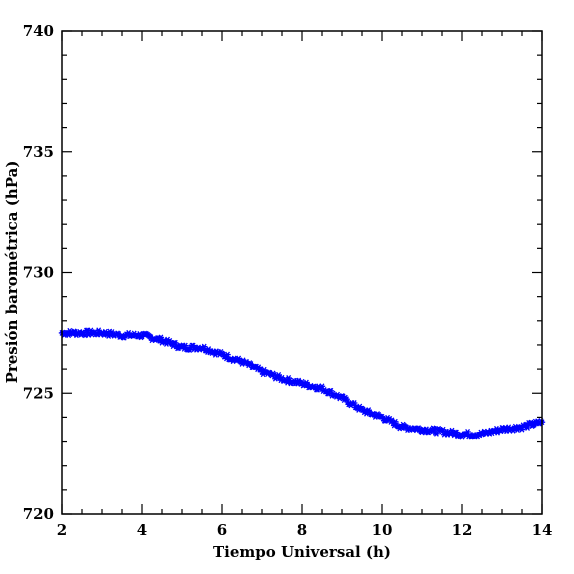 The image size is (574, 574). I want to click on y-axis-title: Presión barométrica (hPa), so click(12, 272).